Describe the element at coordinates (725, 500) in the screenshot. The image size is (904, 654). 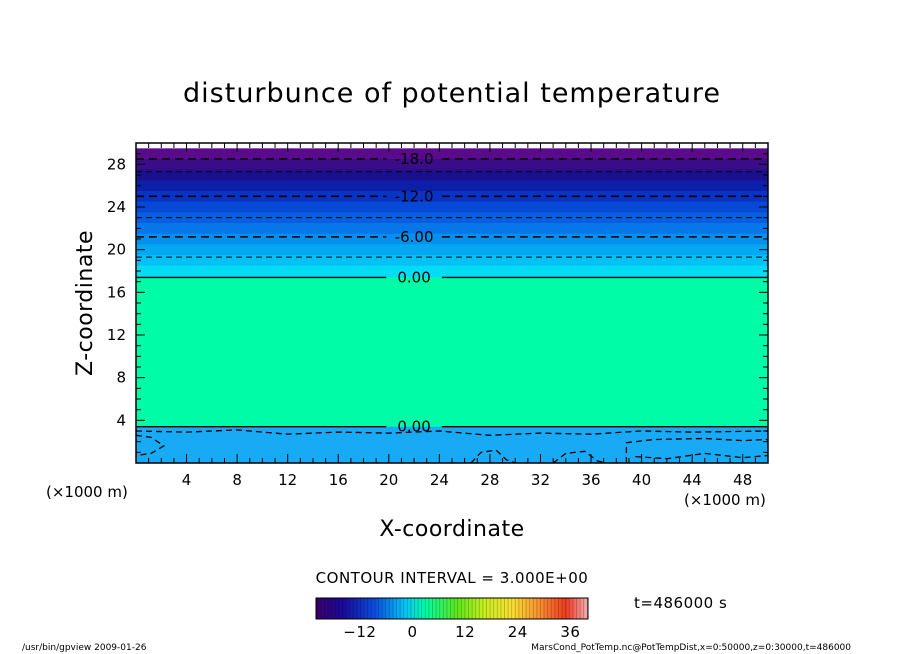
I see `x-unit-label-right: (×1000 m)` at that location.